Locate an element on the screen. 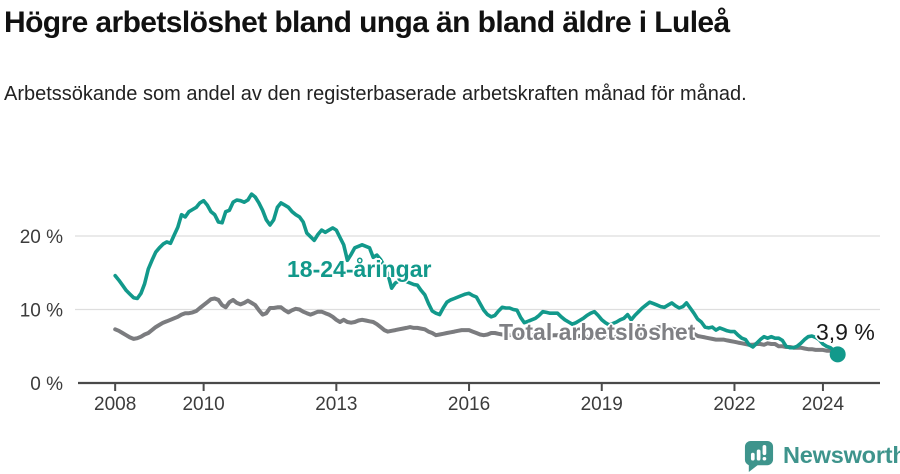 This screenshot has height=474, width=900. end-value-label: 3,9 % is located at coordinates (845, 332).